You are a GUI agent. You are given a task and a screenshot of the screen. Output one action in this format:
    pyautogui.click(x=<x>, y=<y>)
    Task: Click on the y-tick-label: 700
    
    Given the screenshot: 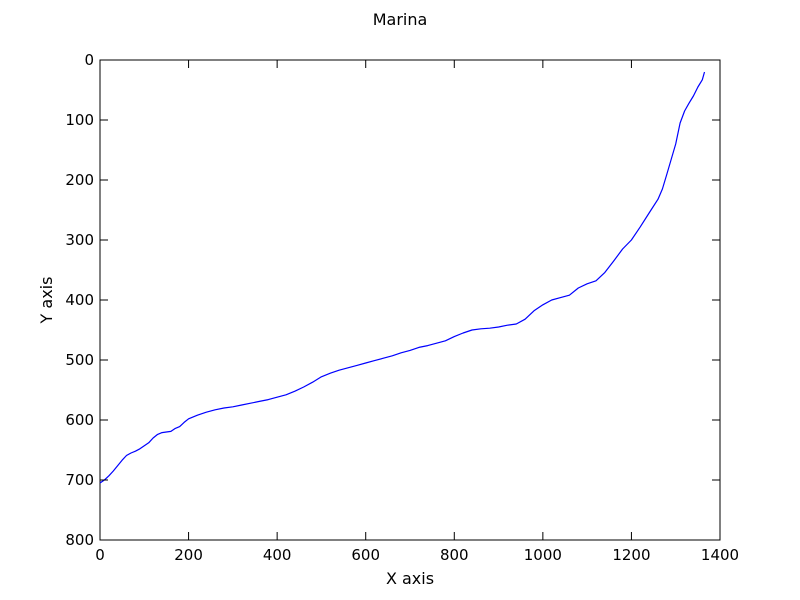 What is the action you would take?
    pyautogui.click(x=79, y=480)
    